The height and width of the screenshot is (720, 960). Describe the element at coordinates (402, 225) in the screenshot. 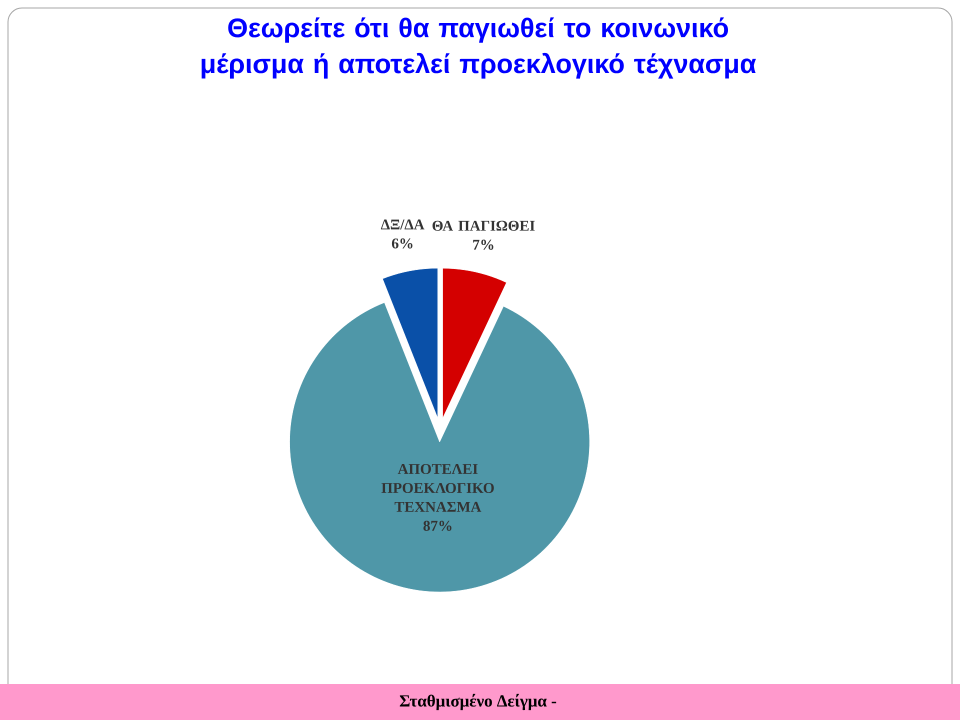

I see `slice-label: ΔΞ/ΔΑ` at that location.